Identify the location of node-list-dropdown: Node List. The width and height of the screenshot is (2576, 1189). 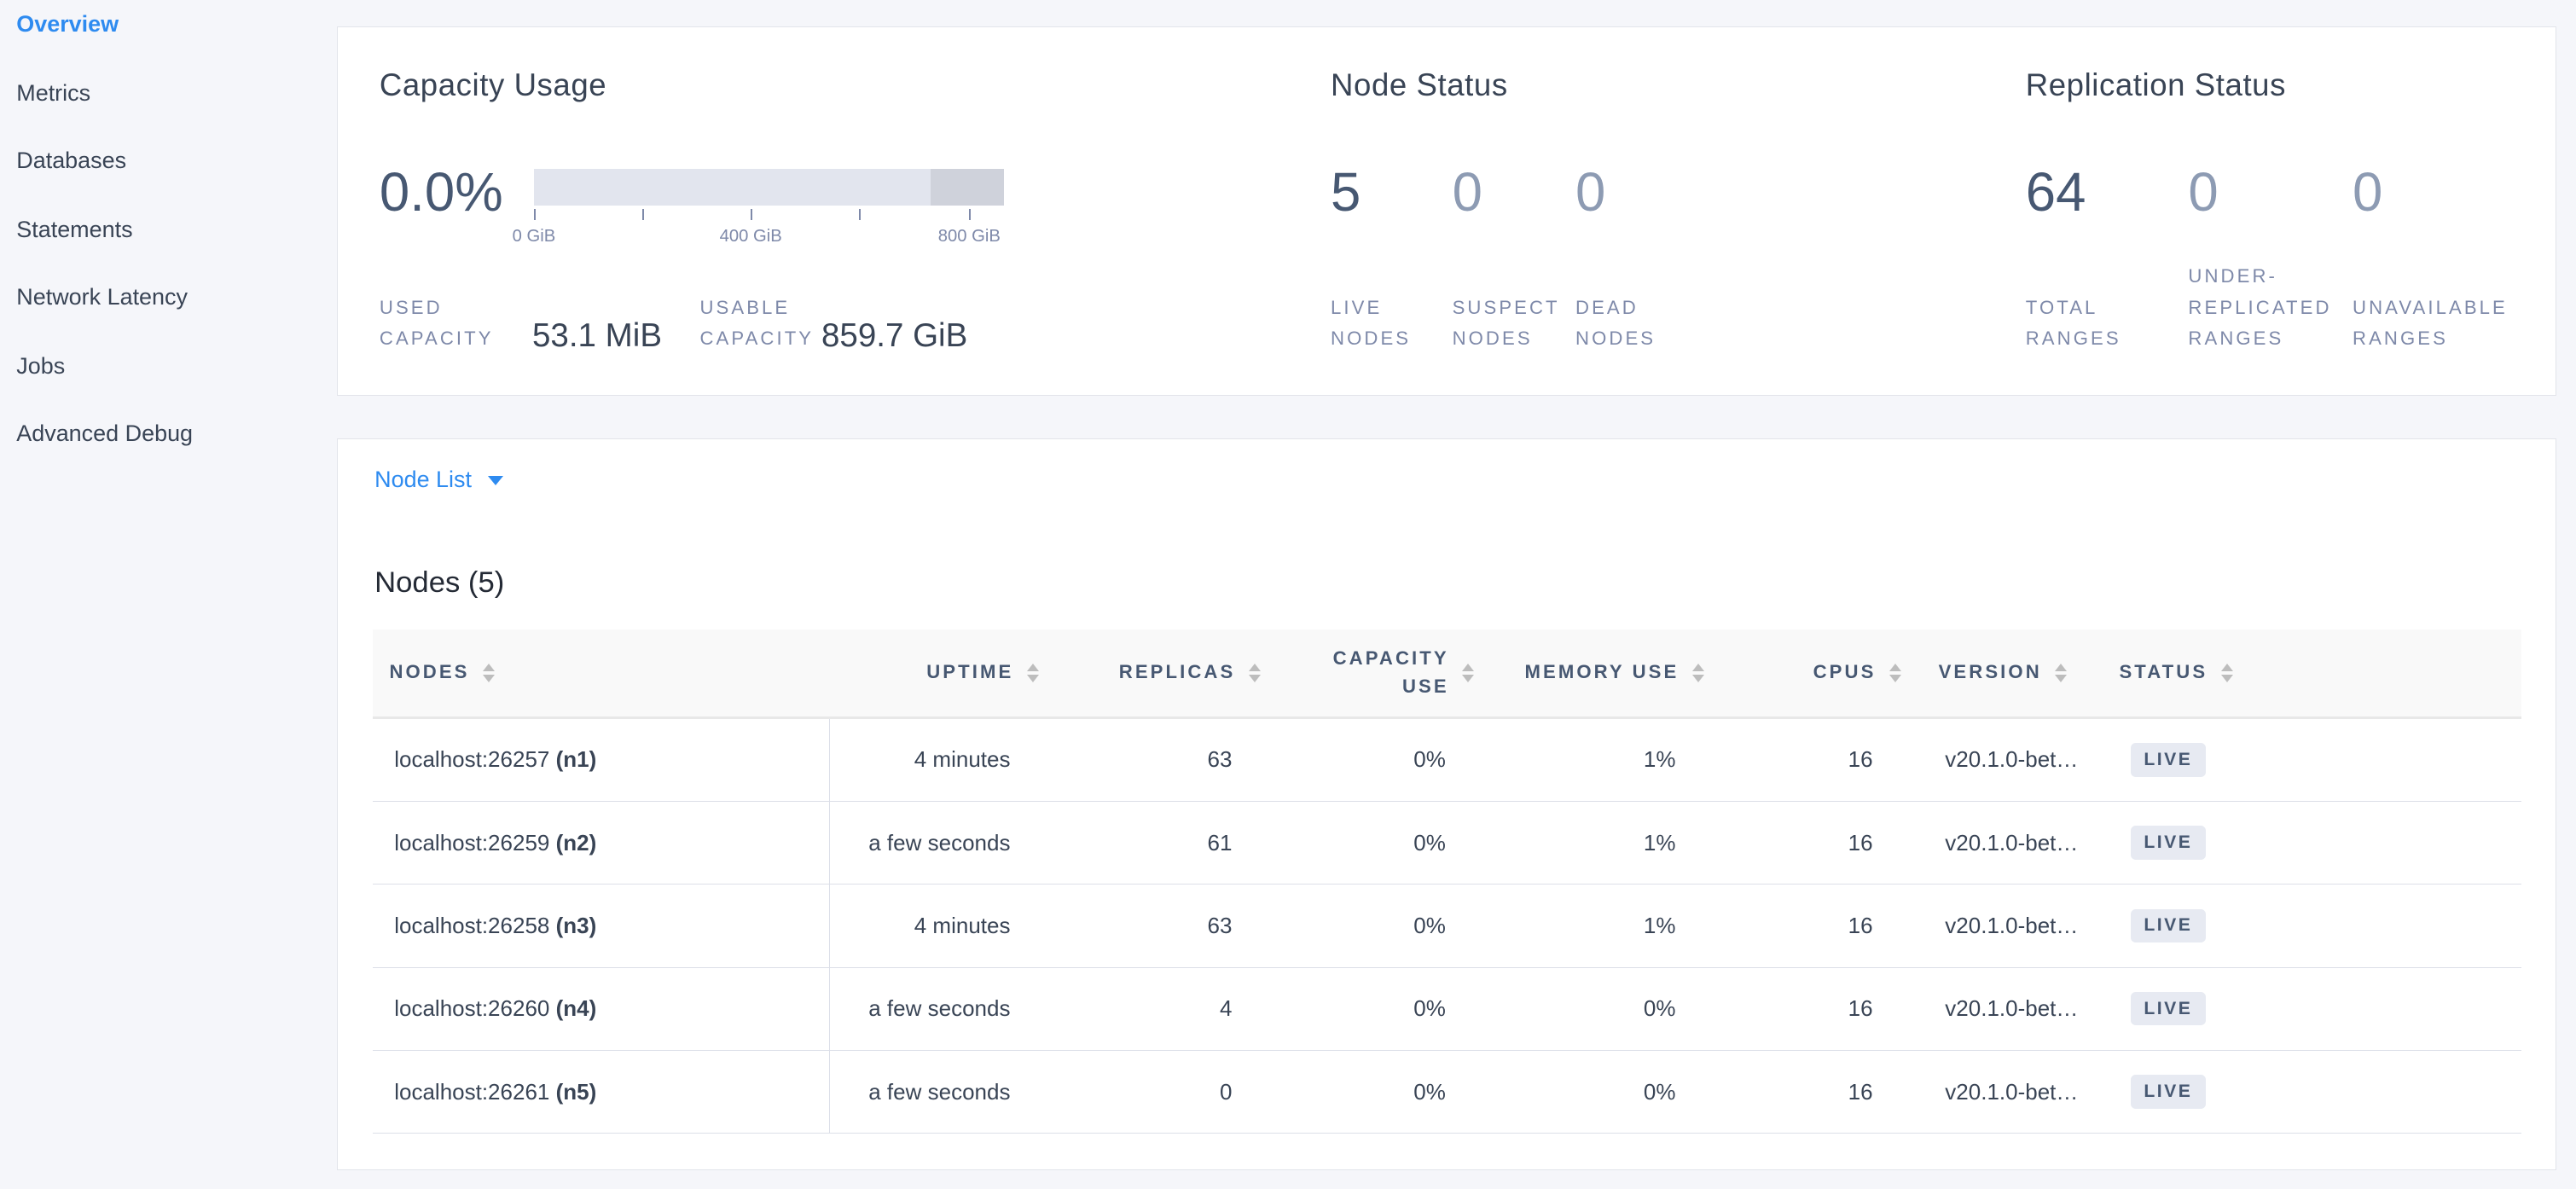
(439, 479).